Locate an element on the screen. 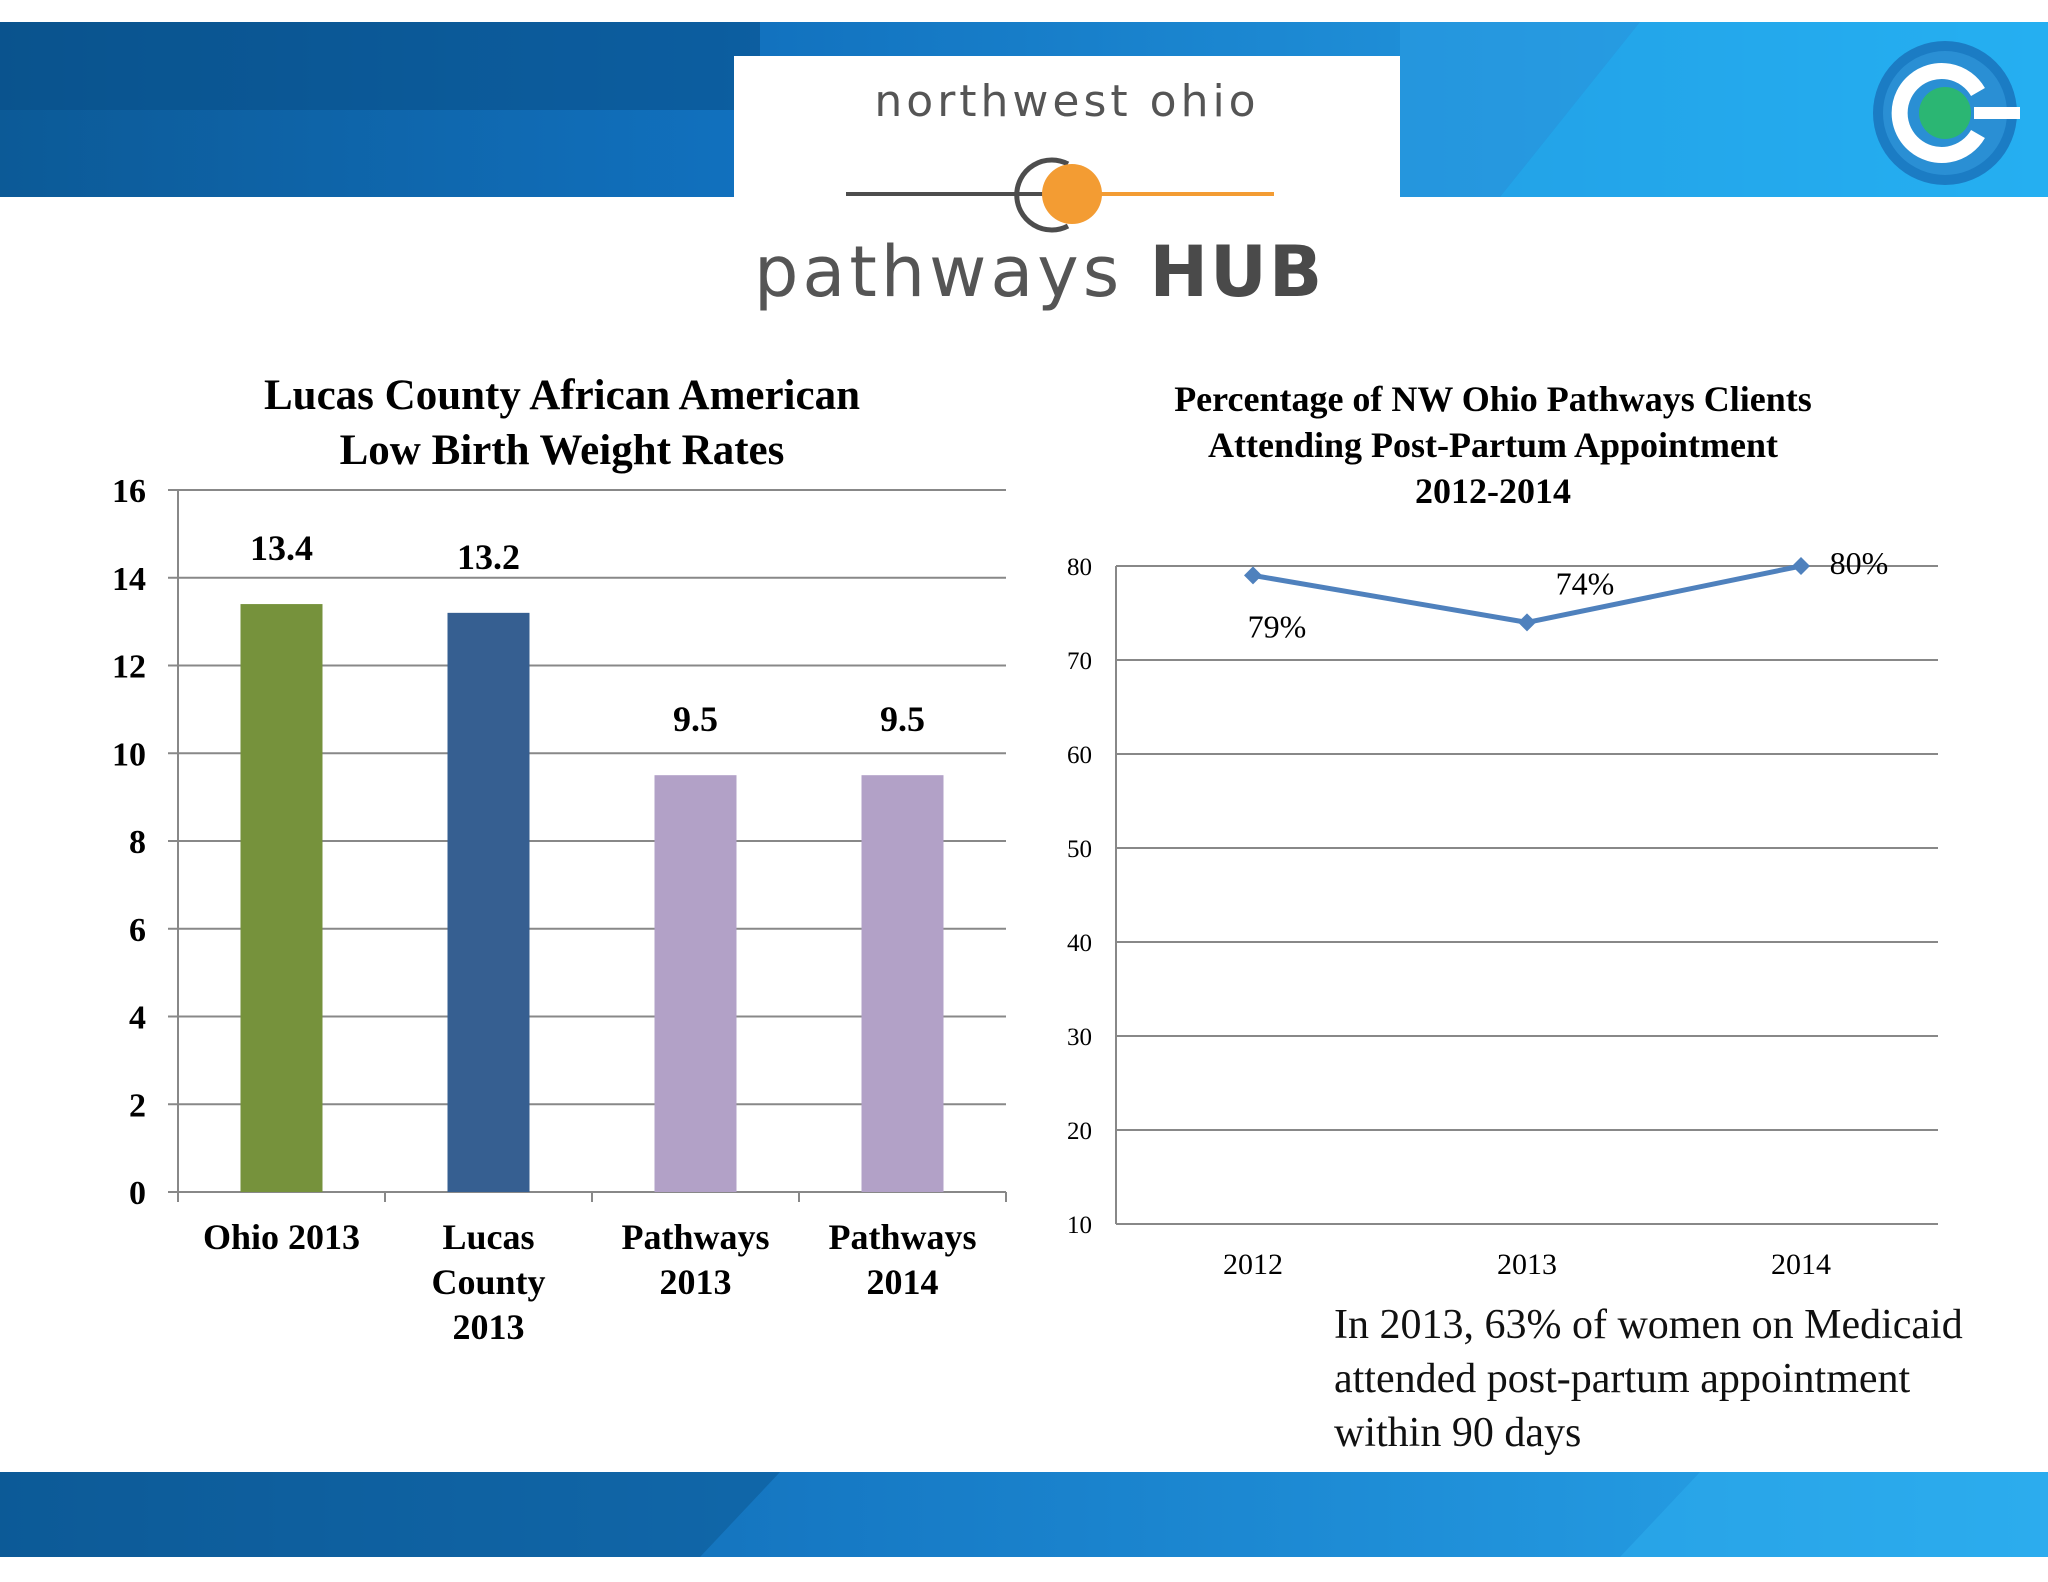 This screenshot has width=2048, height=1582. corner-logo-icon is located at coordinates (1946, 113).